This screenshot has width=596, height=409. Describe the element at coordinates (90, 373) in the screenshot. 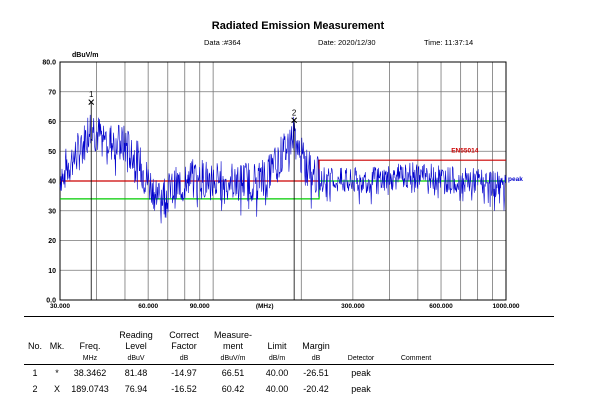

I see `row-freq: 38.3462` at that location.